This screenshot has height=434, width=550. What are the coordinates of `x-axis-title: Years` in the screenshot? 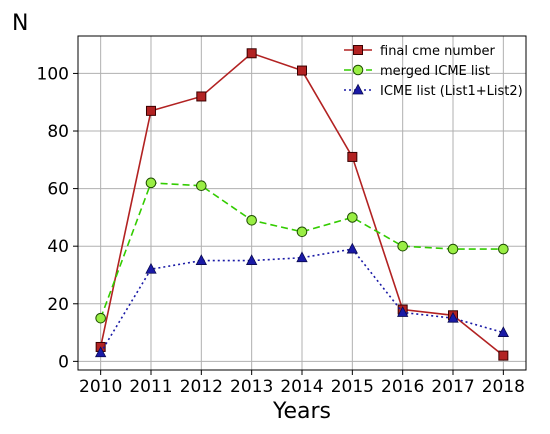 It's located at (301, 411).